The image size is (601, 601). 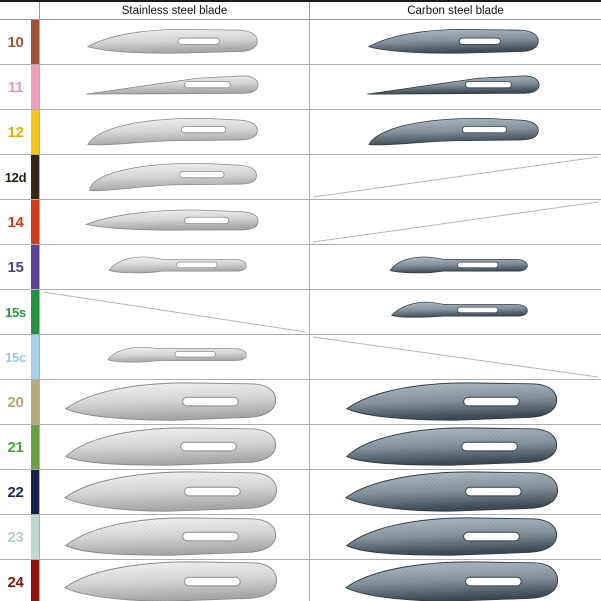 What do you see at coordinates (15, 132) in the screenshot?
I see `blade-number-label: 12` at bounding box center [15, 132].